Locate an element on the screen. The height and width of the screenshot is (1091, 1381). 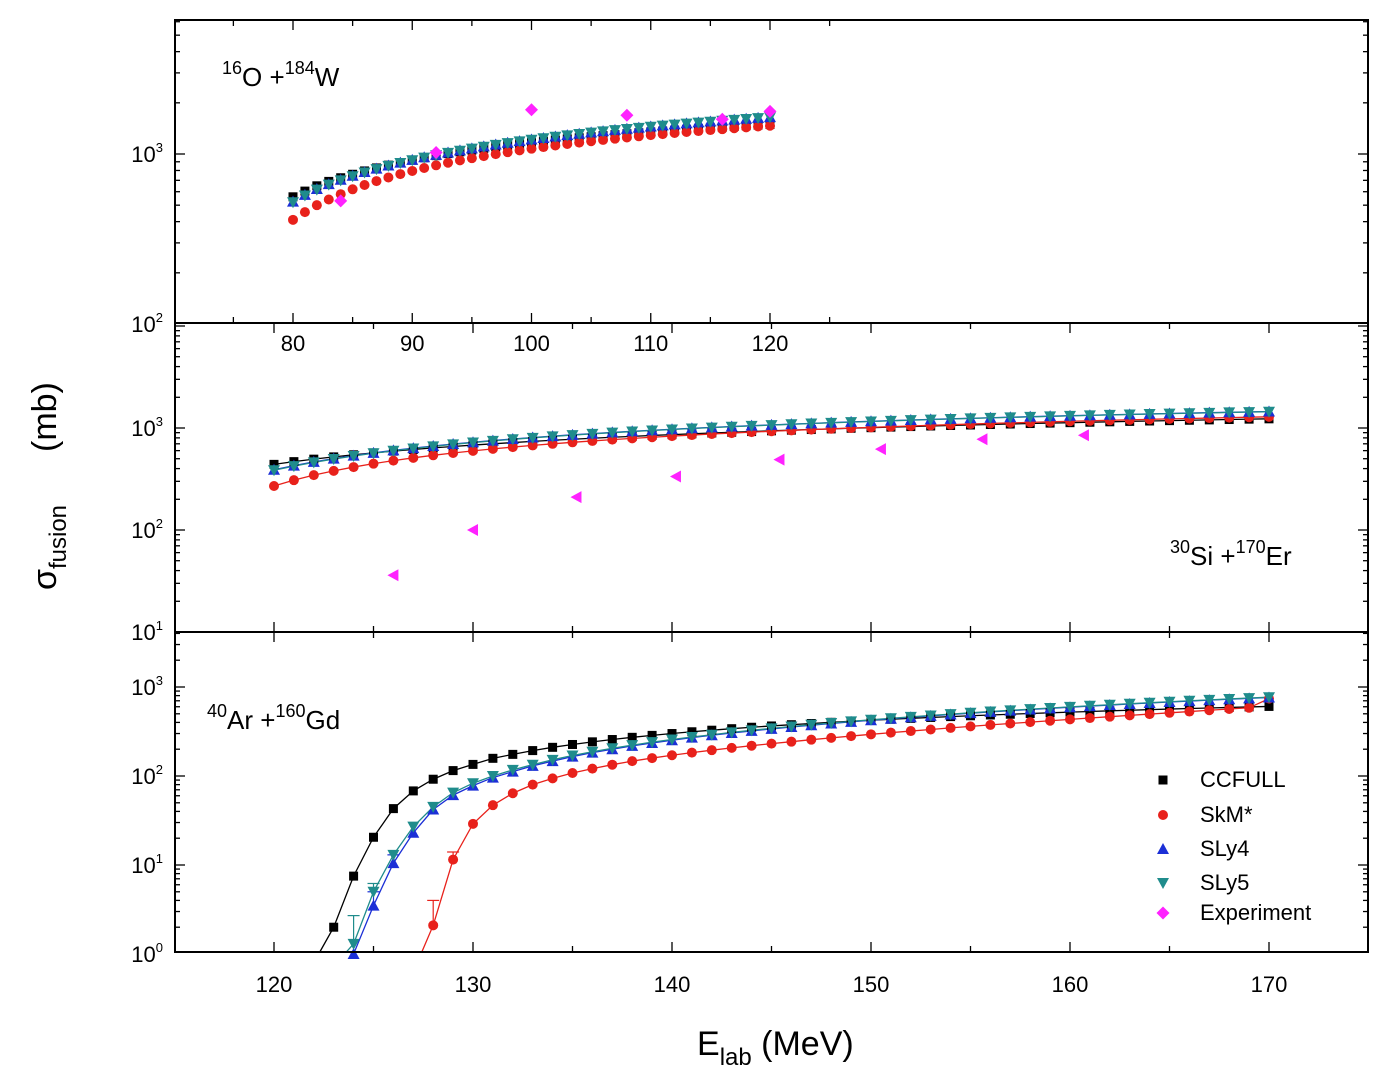
y-axis-label: σfusion (mb) is located at coordinates (49, 486).